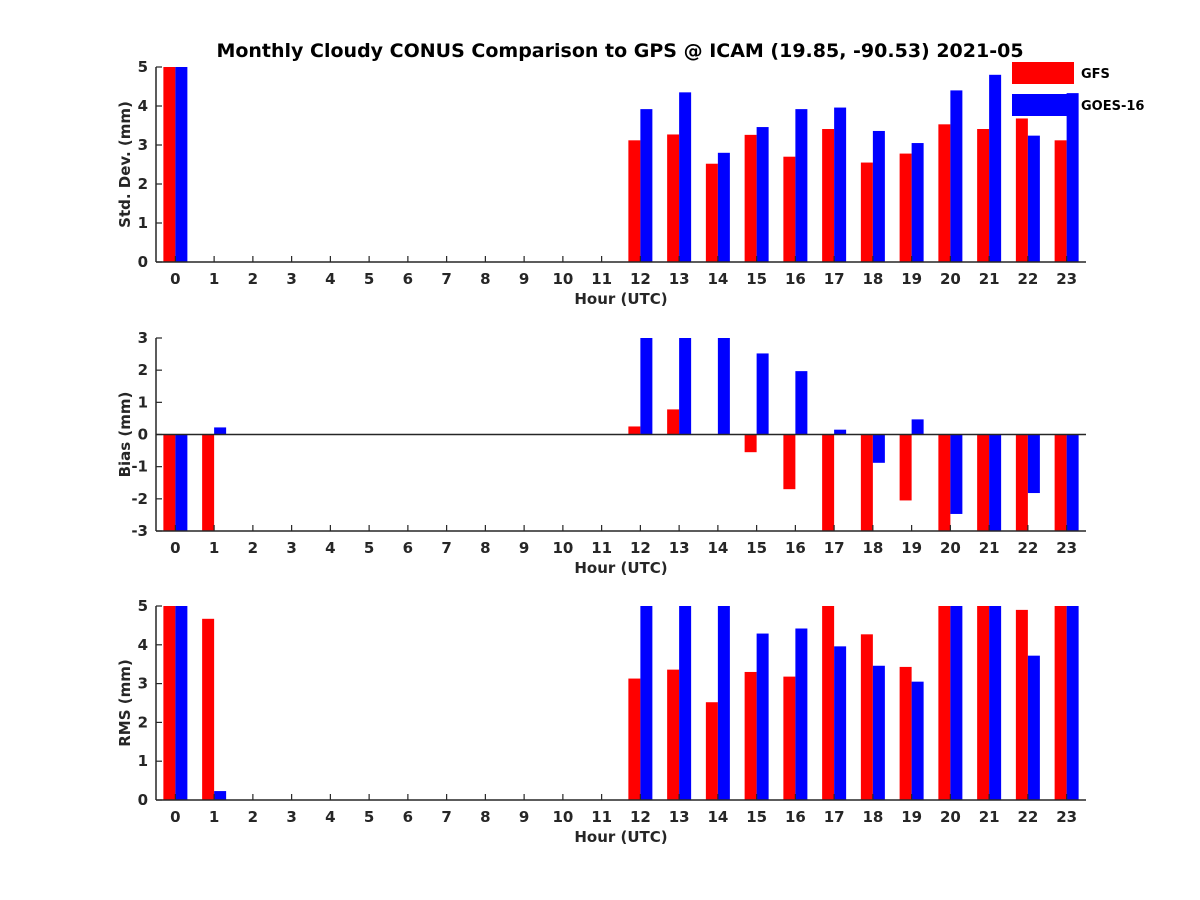 The width and height of the screenshot is (1200, 900). Describe the element at coordinates (1027, 548) in the screenshot. I see `xtick-label-bias: 22` at that location.